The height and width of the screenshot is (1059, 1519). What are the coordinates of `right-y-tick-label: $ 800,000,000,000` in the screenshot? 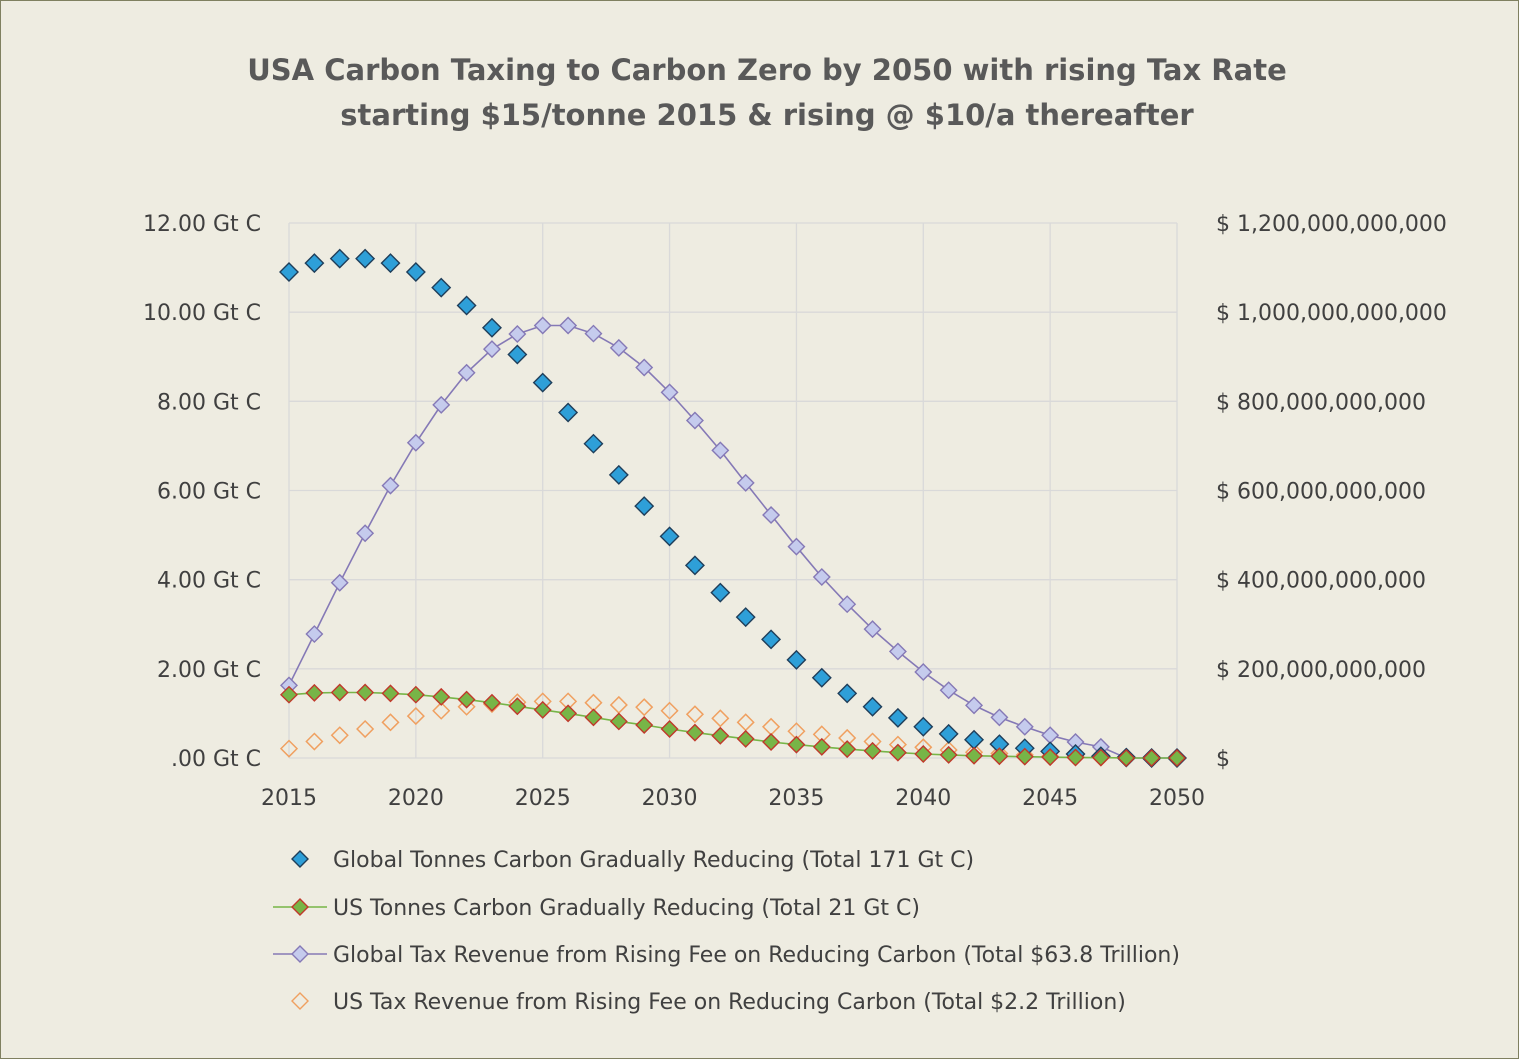 It's located at (1321, 402).